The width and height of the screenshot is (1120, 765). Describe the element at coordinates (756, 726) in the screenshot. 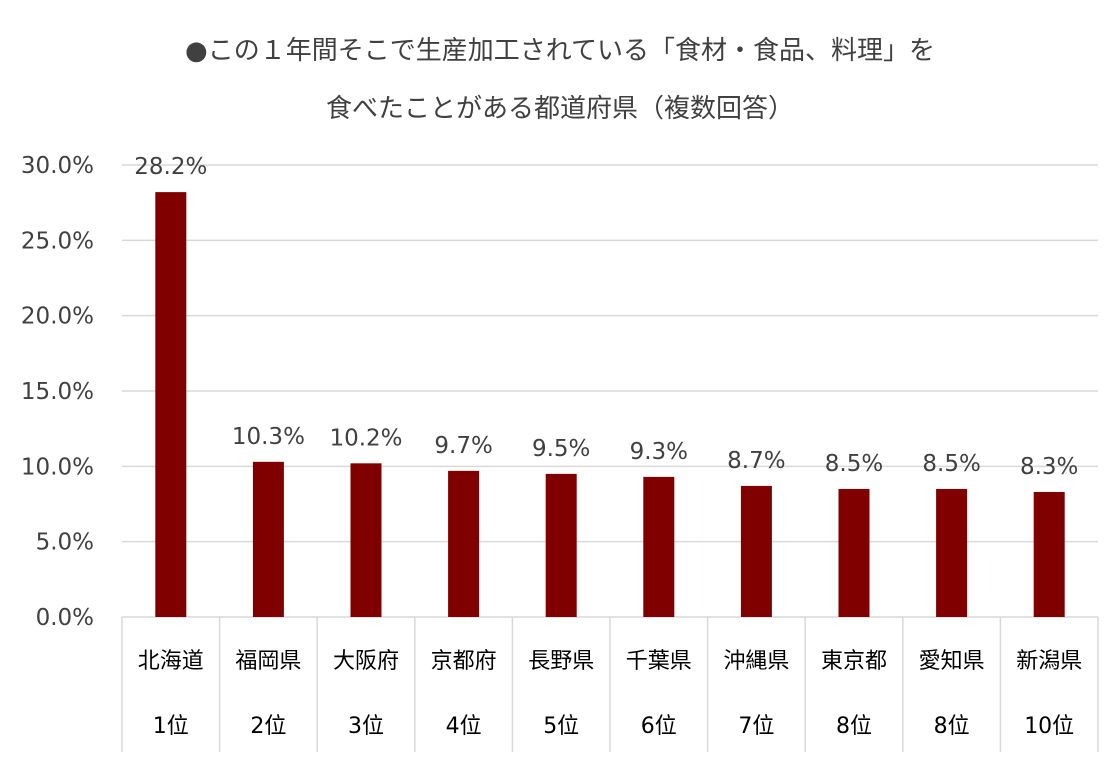

I see `rank-label: 7位` at that location.